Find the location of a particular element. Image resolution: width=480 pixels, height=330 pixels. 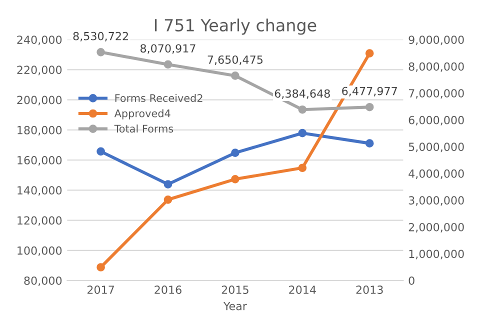

data-label: 8,530,722 is located at coordinates (100, 37).